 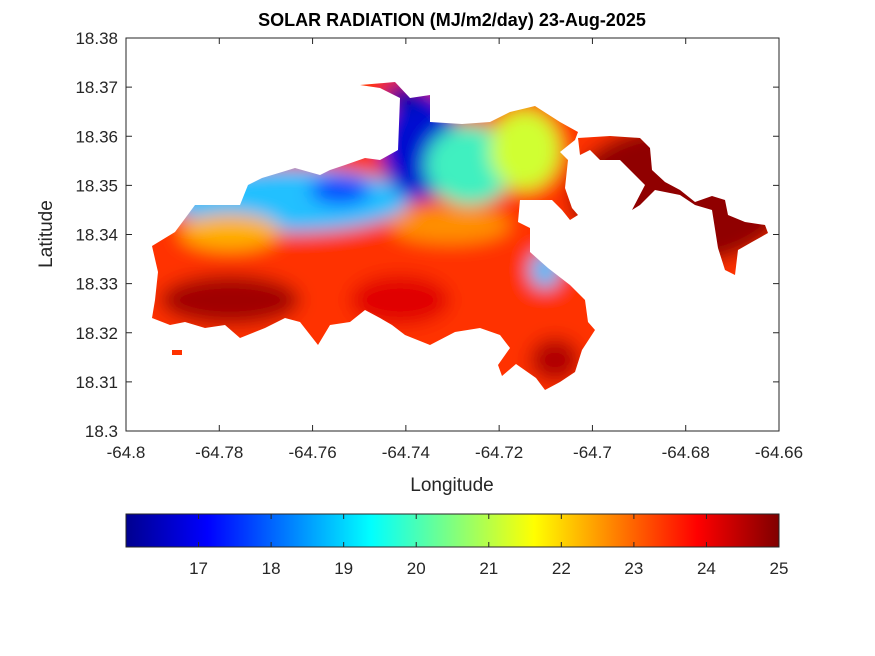 What do you see at coordinates (96, 87) in the screenshot?
I see `y-tick-label: 18.37` at bounding box center [96, 87].